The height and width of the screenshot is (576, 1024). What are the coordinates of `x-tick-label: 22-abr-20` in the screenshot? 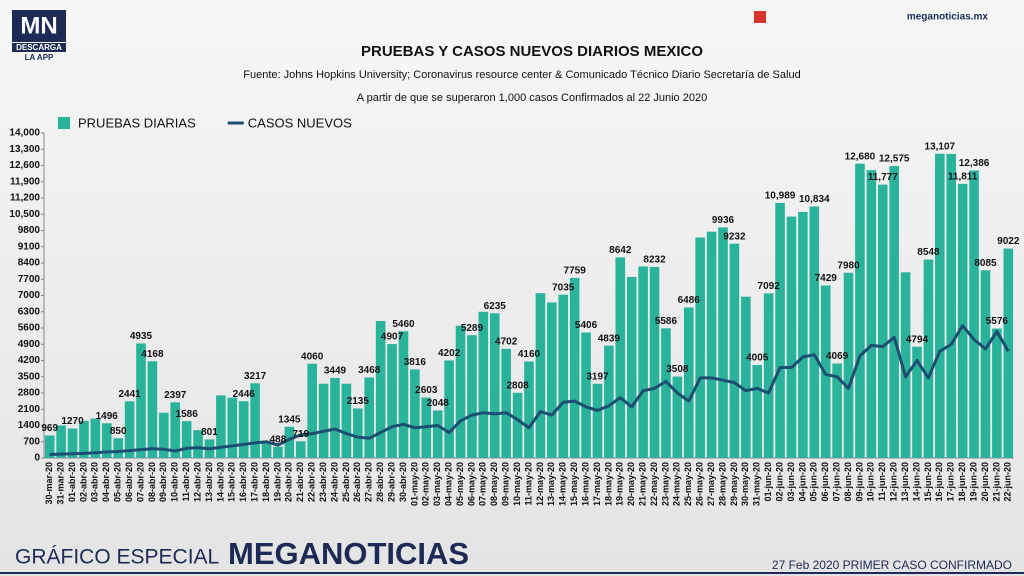 It's located at (312, 482).